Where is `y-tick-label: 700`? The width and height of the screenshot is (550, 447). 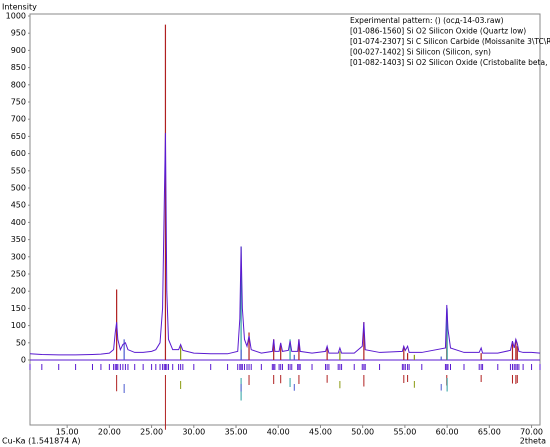 y-tick-label: 700 is located at coordinates (18, 119).